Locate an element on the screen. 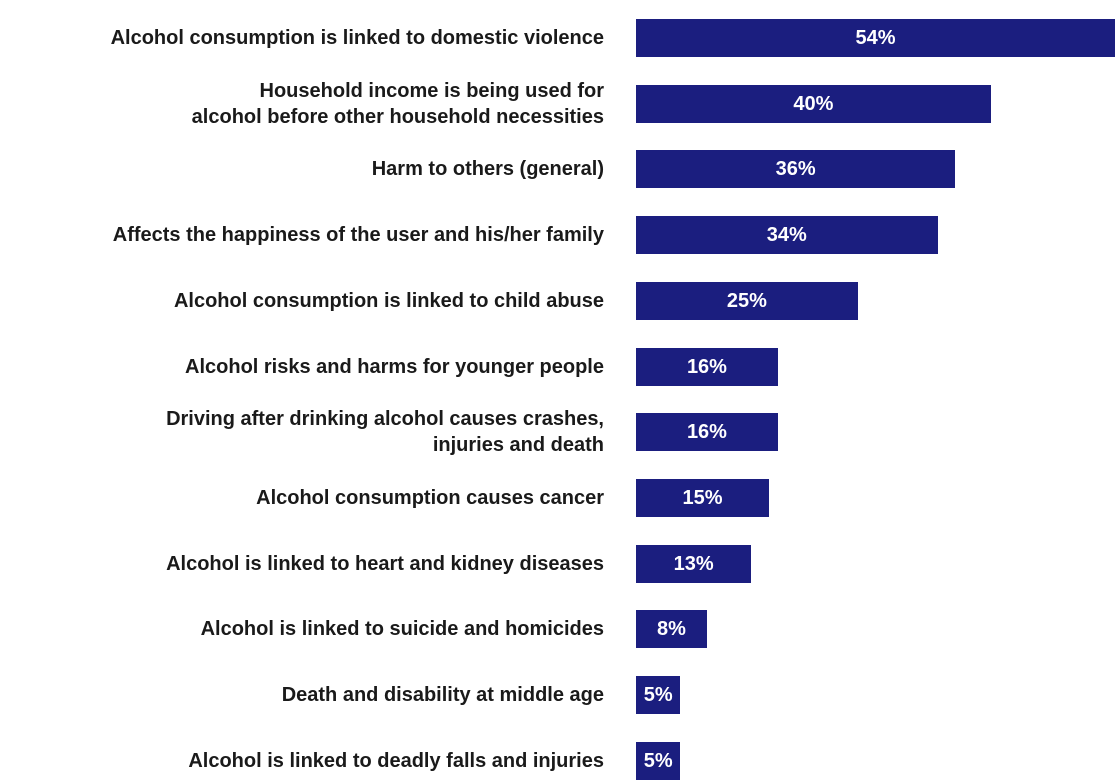 Image resolution: width=1116 pixels, height=780 pixels. bar: 13% is located at coordinates (694, 563).